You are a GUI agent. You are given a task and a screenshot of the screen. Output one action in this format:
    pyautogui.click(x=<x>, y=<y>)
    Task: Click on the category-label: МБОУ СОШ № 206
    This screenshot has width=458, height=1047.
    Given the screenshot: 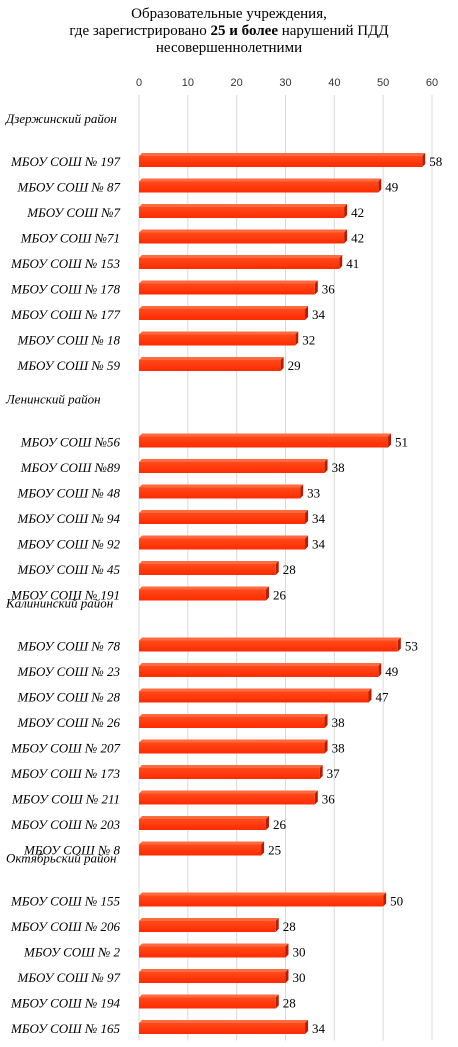 What is the action you would take?
    pyautogui.click(x=65, y=926)
    